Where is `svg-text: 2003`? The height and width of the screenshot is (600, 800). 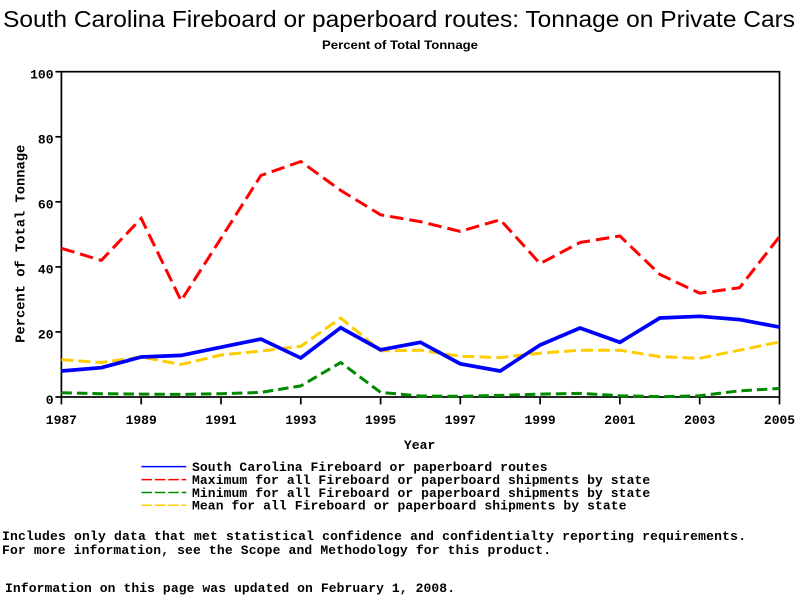 svg-text: 2003 is located at coordinates (699, 420).